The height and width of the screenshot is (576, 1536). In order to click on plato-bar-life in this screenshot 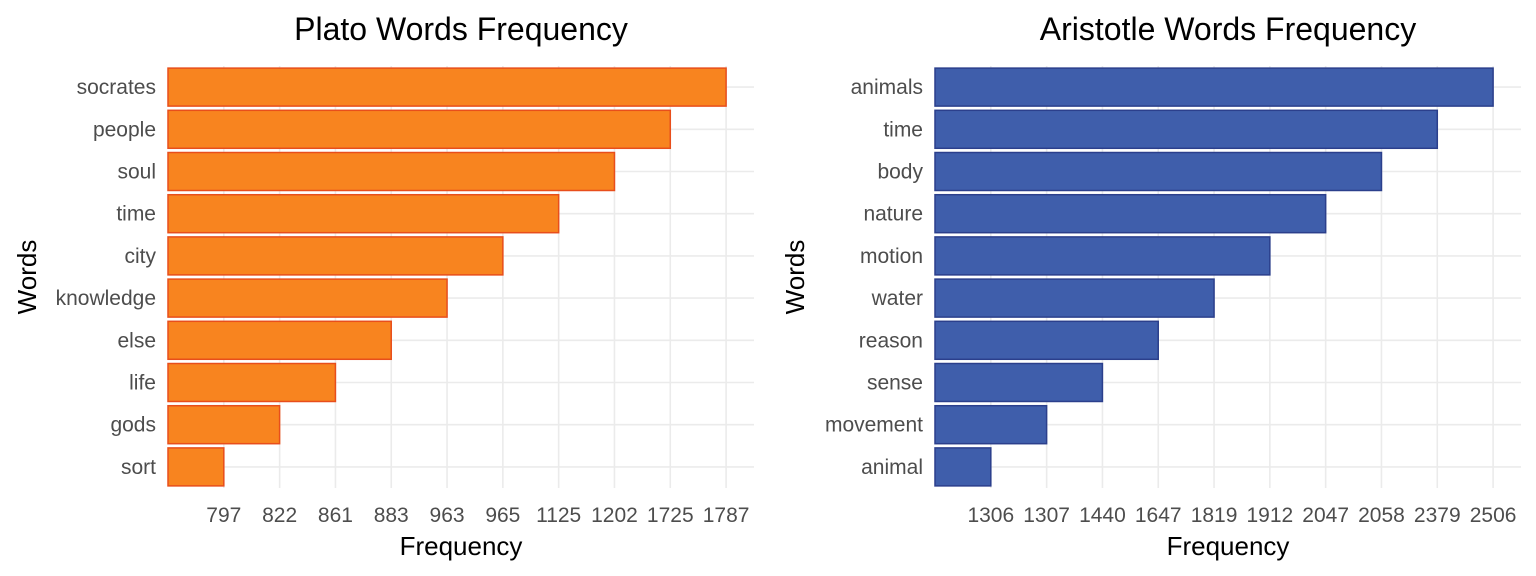, I will do `click(252, 382)`.